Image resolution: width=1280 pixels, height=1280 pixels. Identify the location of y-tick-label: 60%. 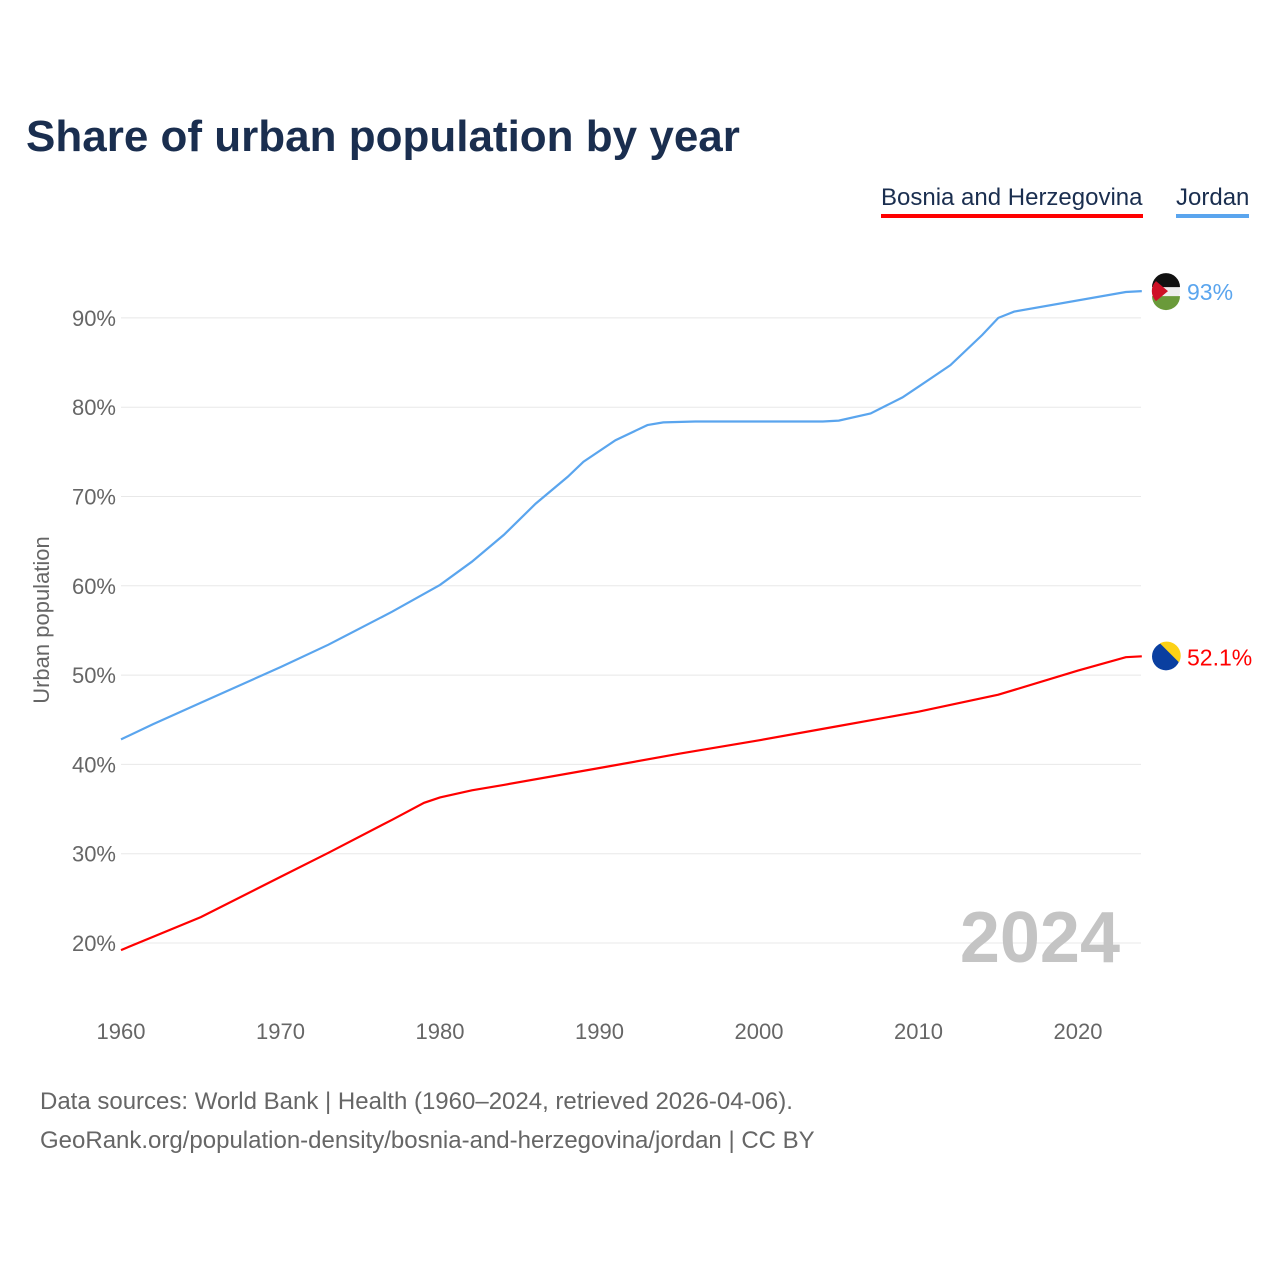
(94, 586).